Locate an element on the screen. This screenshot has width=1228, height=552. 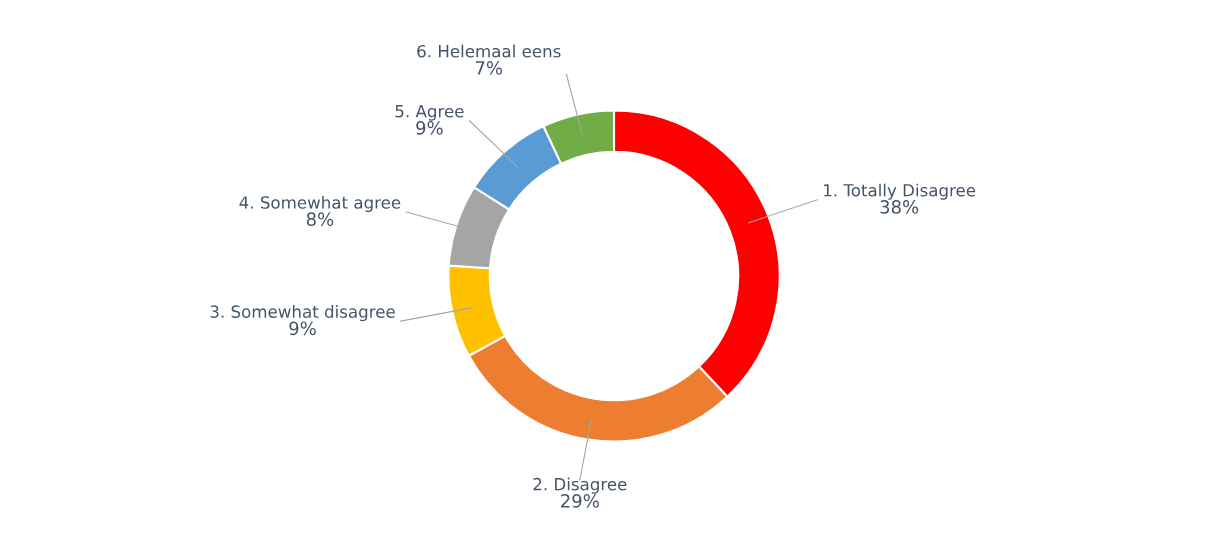
data-label: 8% is located at coordinates (320, 219).